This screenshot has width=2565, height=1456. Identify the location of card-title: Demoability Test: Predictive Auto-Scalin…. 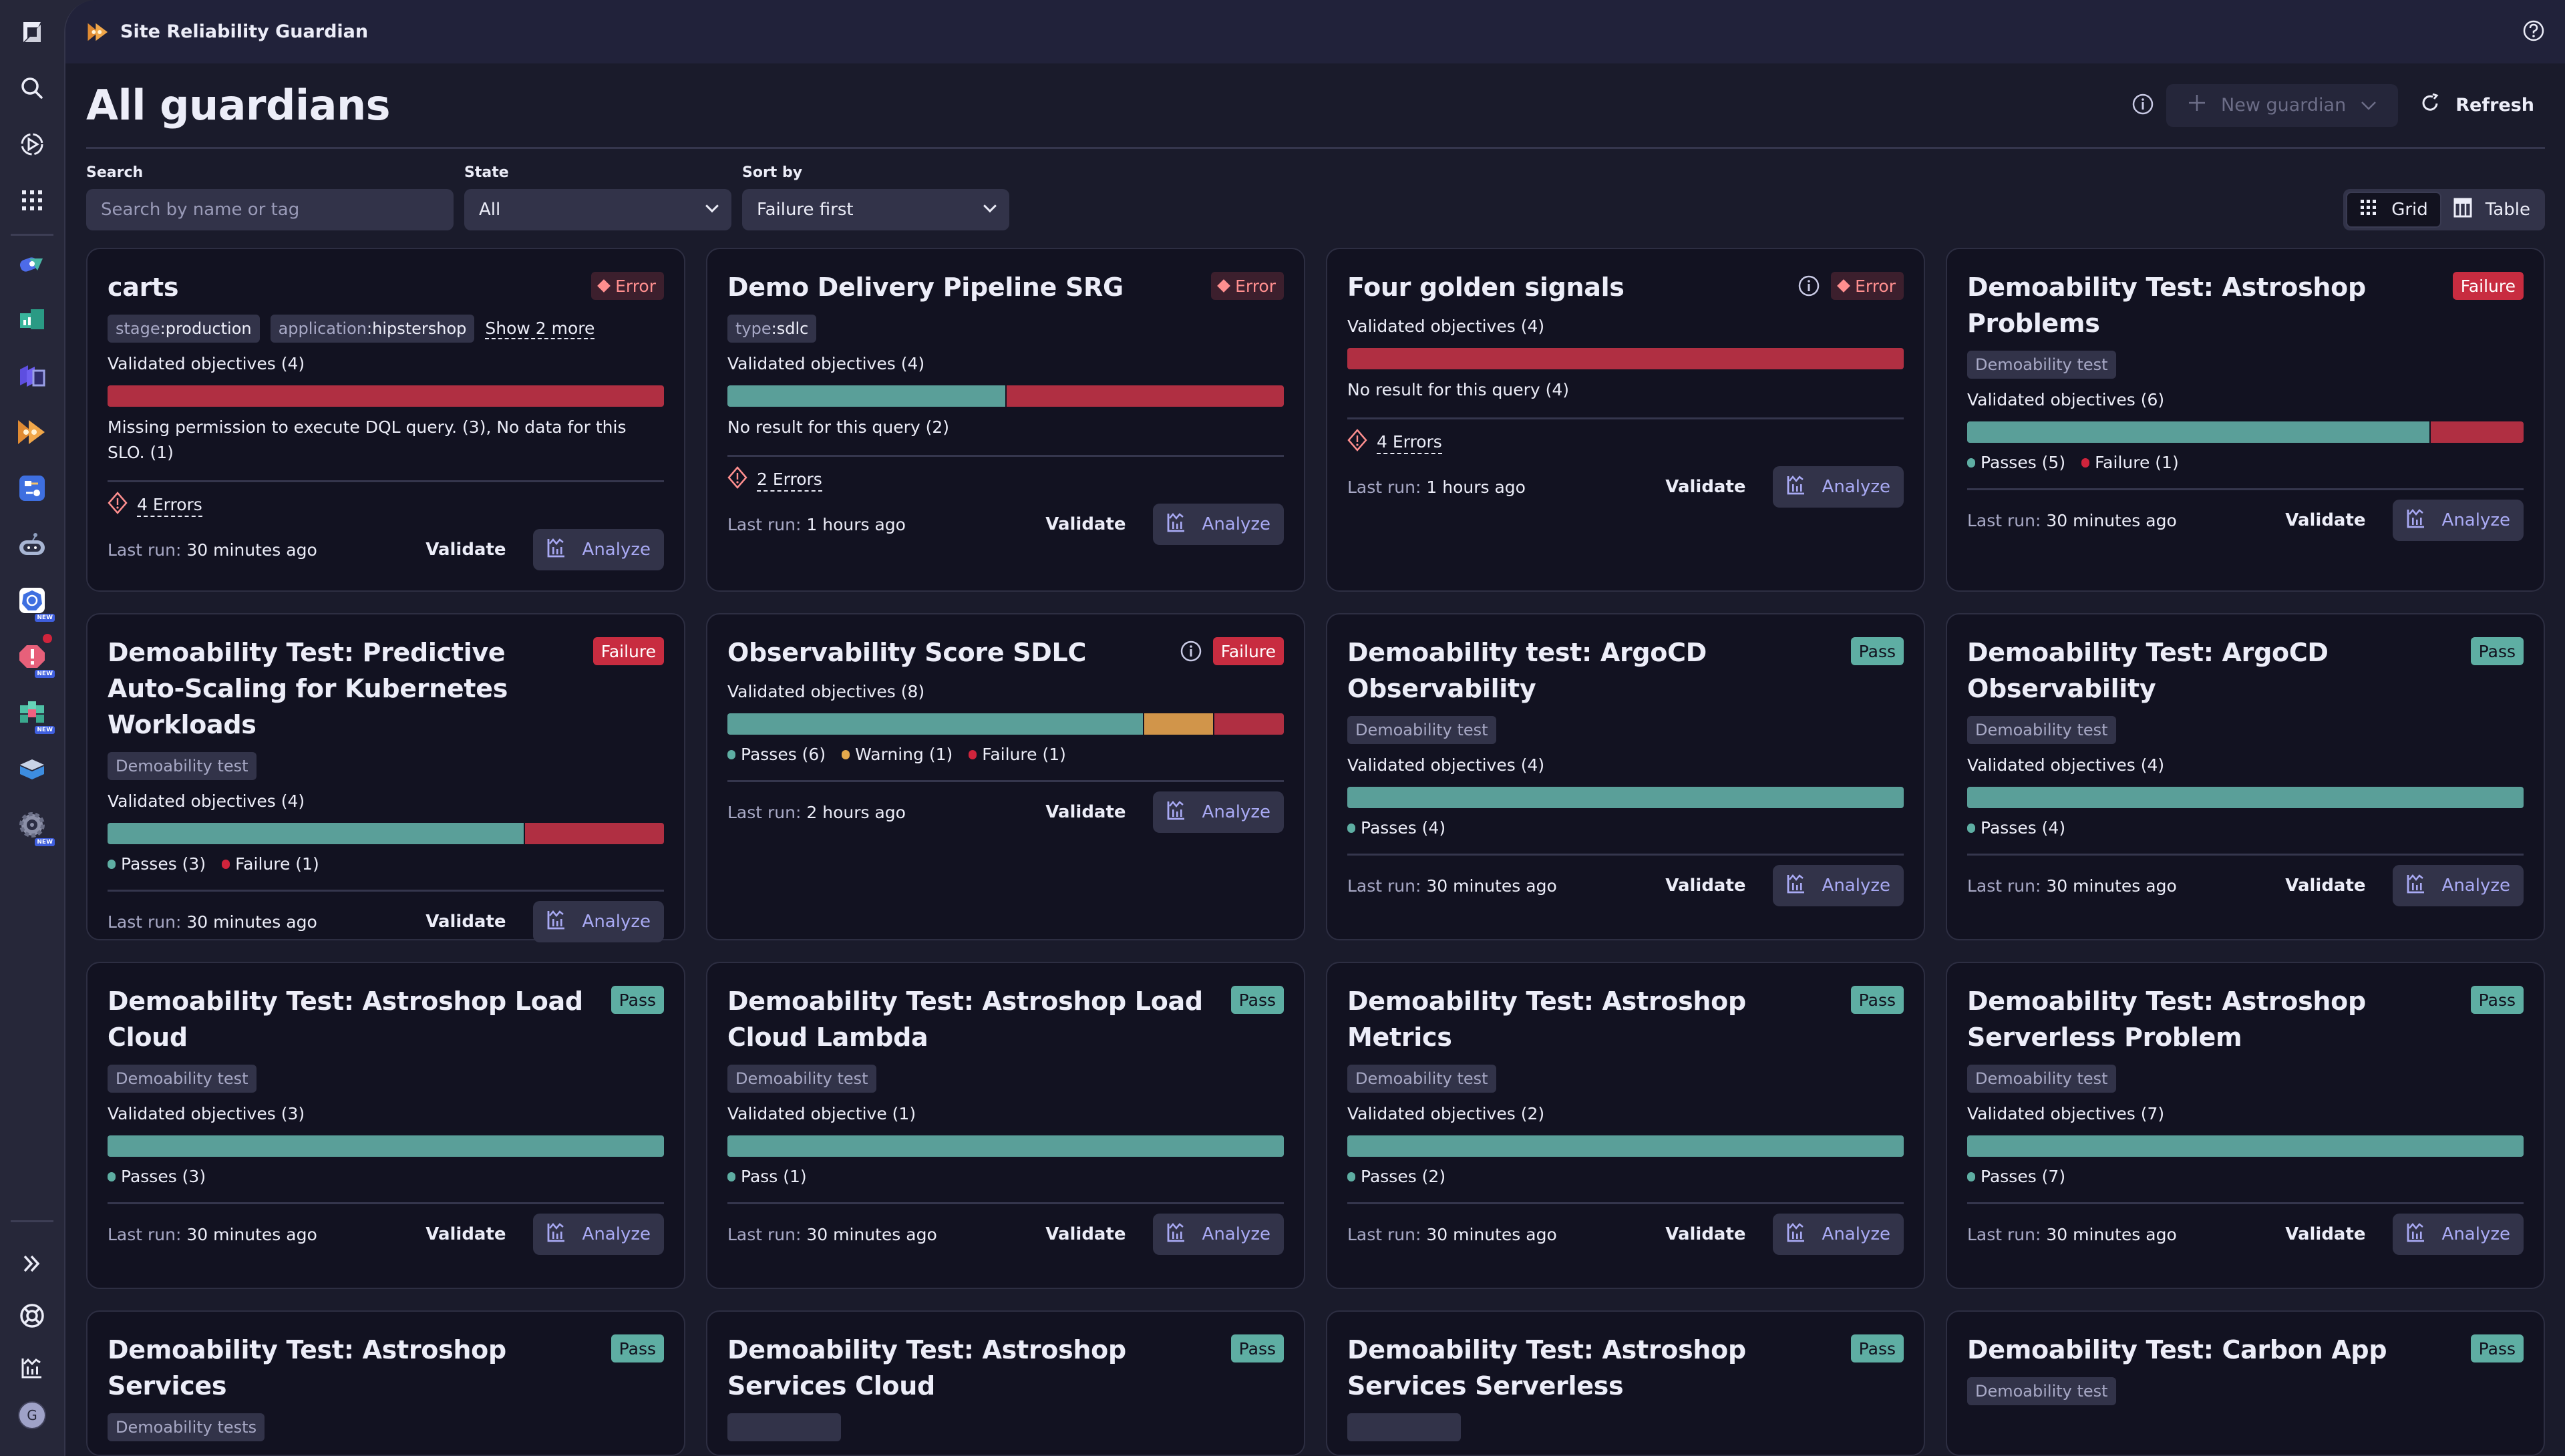
(308, 688).